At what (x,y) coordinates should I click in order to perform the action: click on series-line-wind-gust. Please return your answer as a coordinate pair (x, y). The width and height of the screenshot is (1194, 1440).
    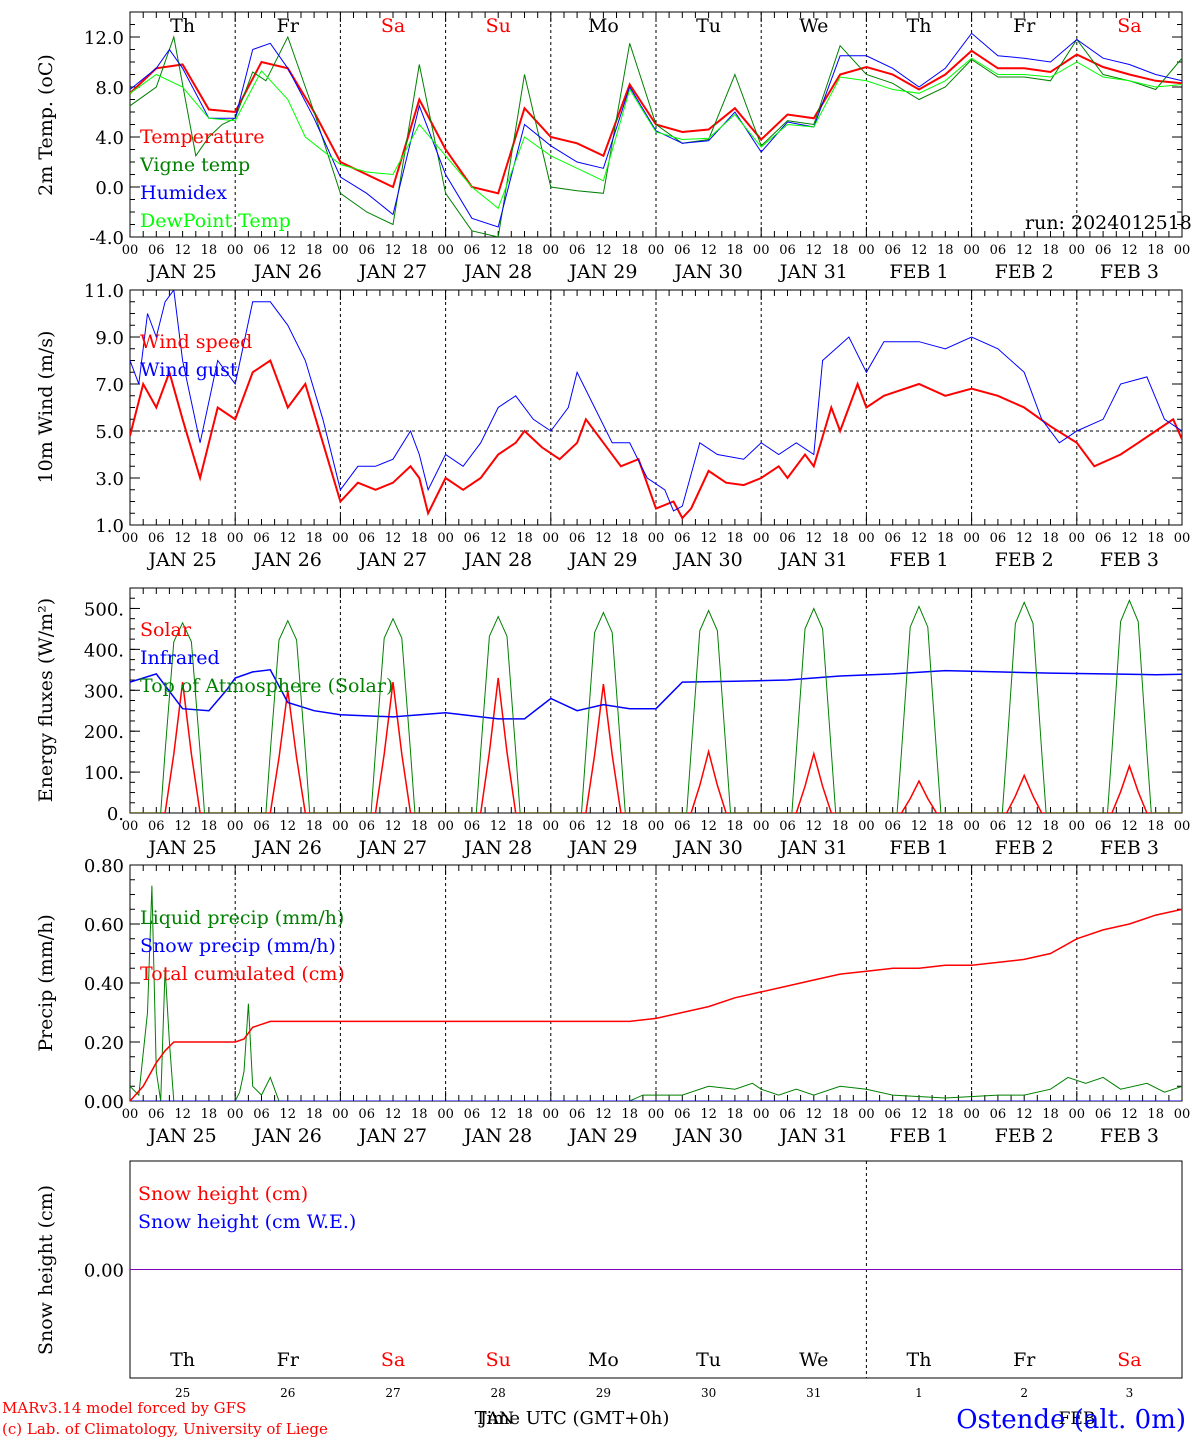
    Looking at the image, I should click on (656, 401).